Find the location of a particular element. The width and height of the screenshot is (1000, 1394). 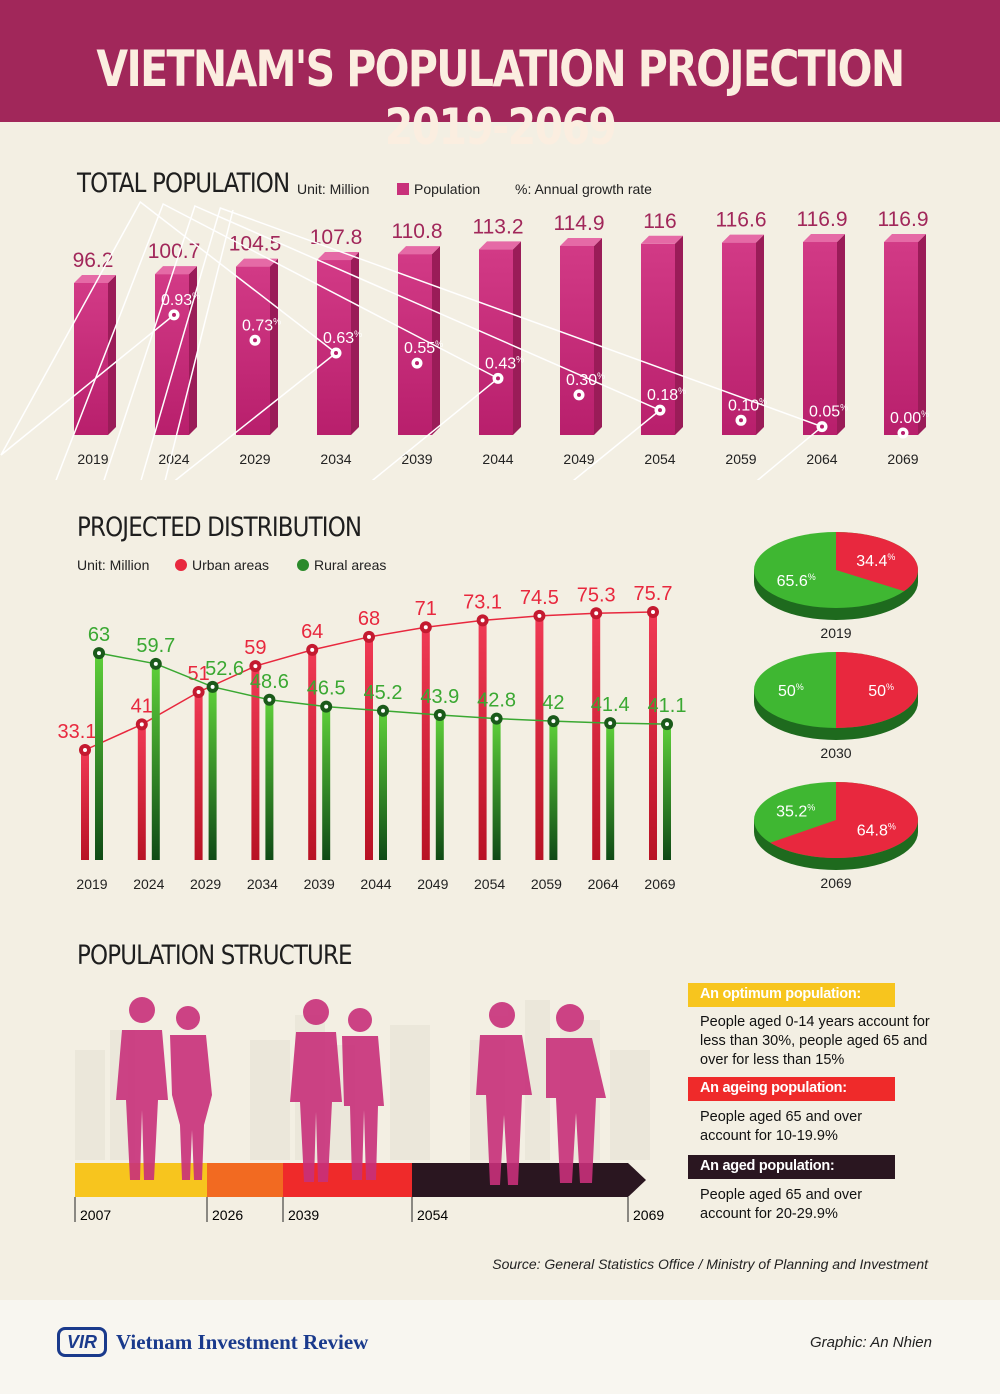

pie-rural-label: 65.6% is located at coordinates (796, 581).